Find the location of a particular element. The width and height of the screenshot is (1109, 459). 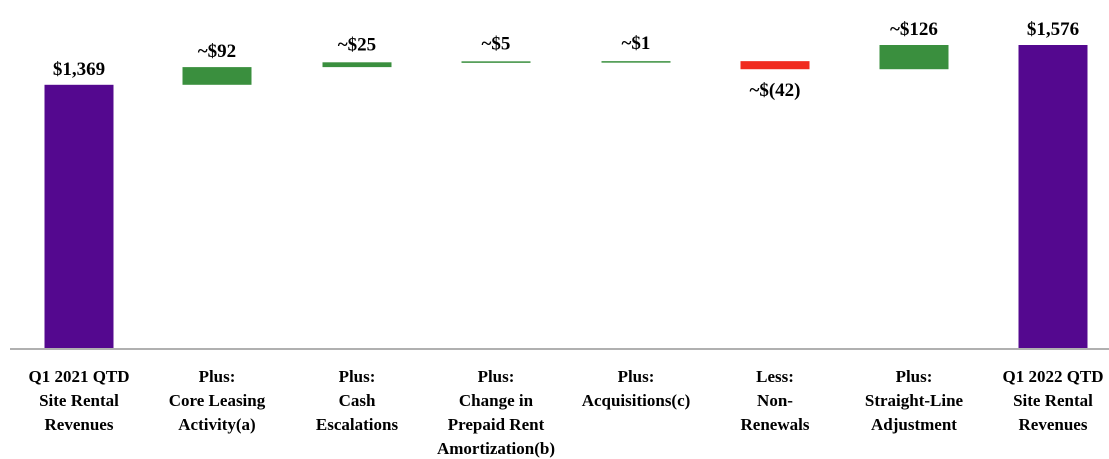

category-label-line: Q1 2022 QTD is located at coordinates (1052, 376).